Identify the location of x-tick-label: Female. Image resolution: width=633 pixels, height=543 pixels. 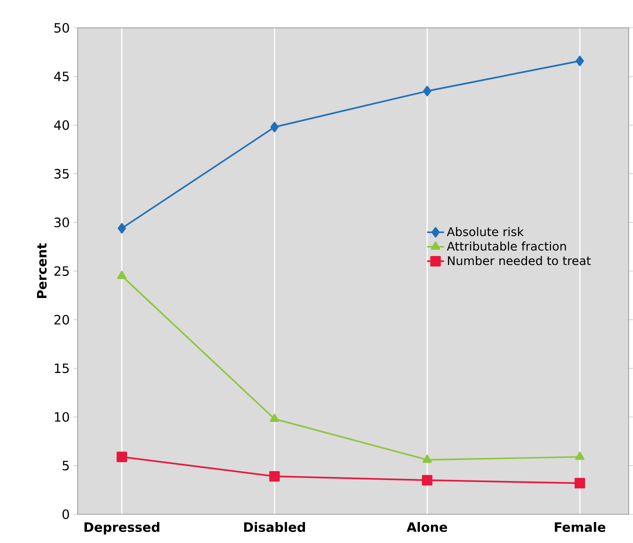
(580, 527).